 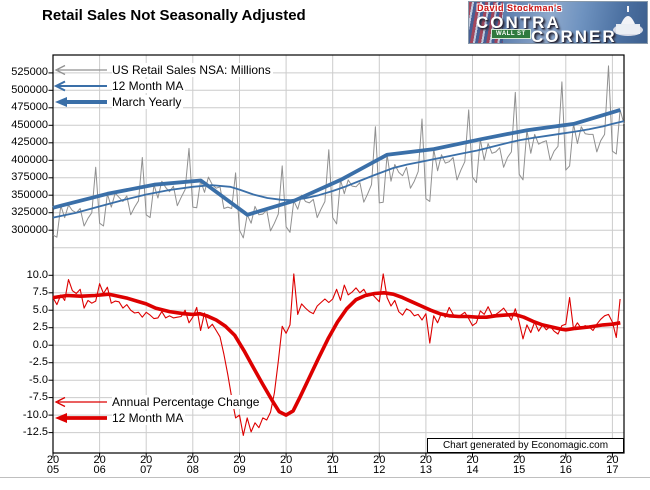 I want to click on x-axis-label-year: 20 06, so click(x=99, y=465).